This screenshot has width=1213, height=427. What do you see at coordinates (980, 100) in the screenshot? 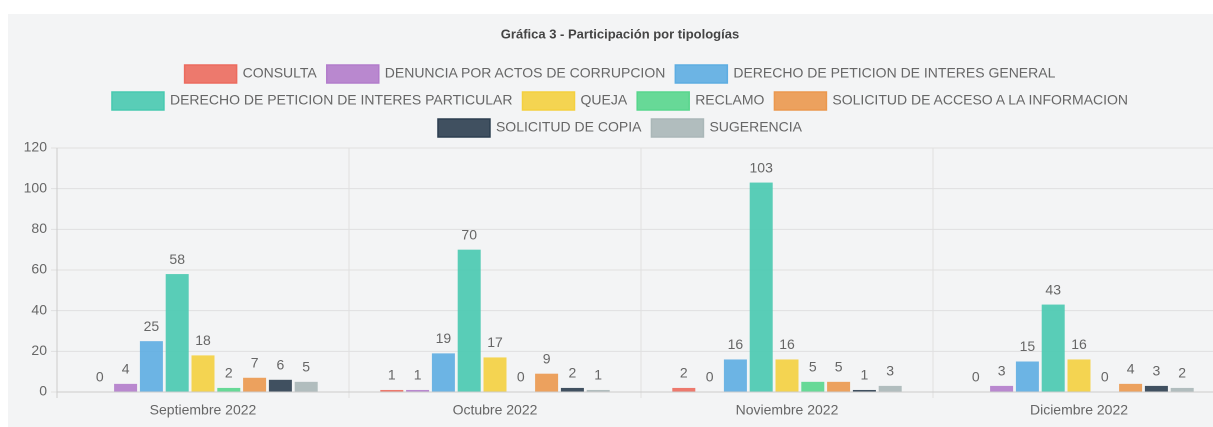
I see `legend-label: SOLICITUD DE ACCESO A LA INFORMACION` at bounding box center [980, 100].